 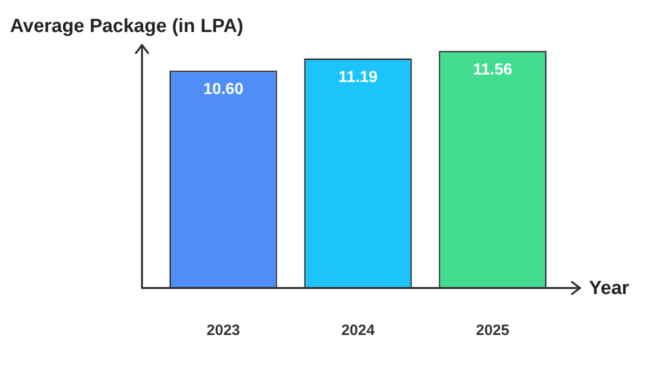 I want to click on x-tick-label: 2025, so click(x=493, y=331).